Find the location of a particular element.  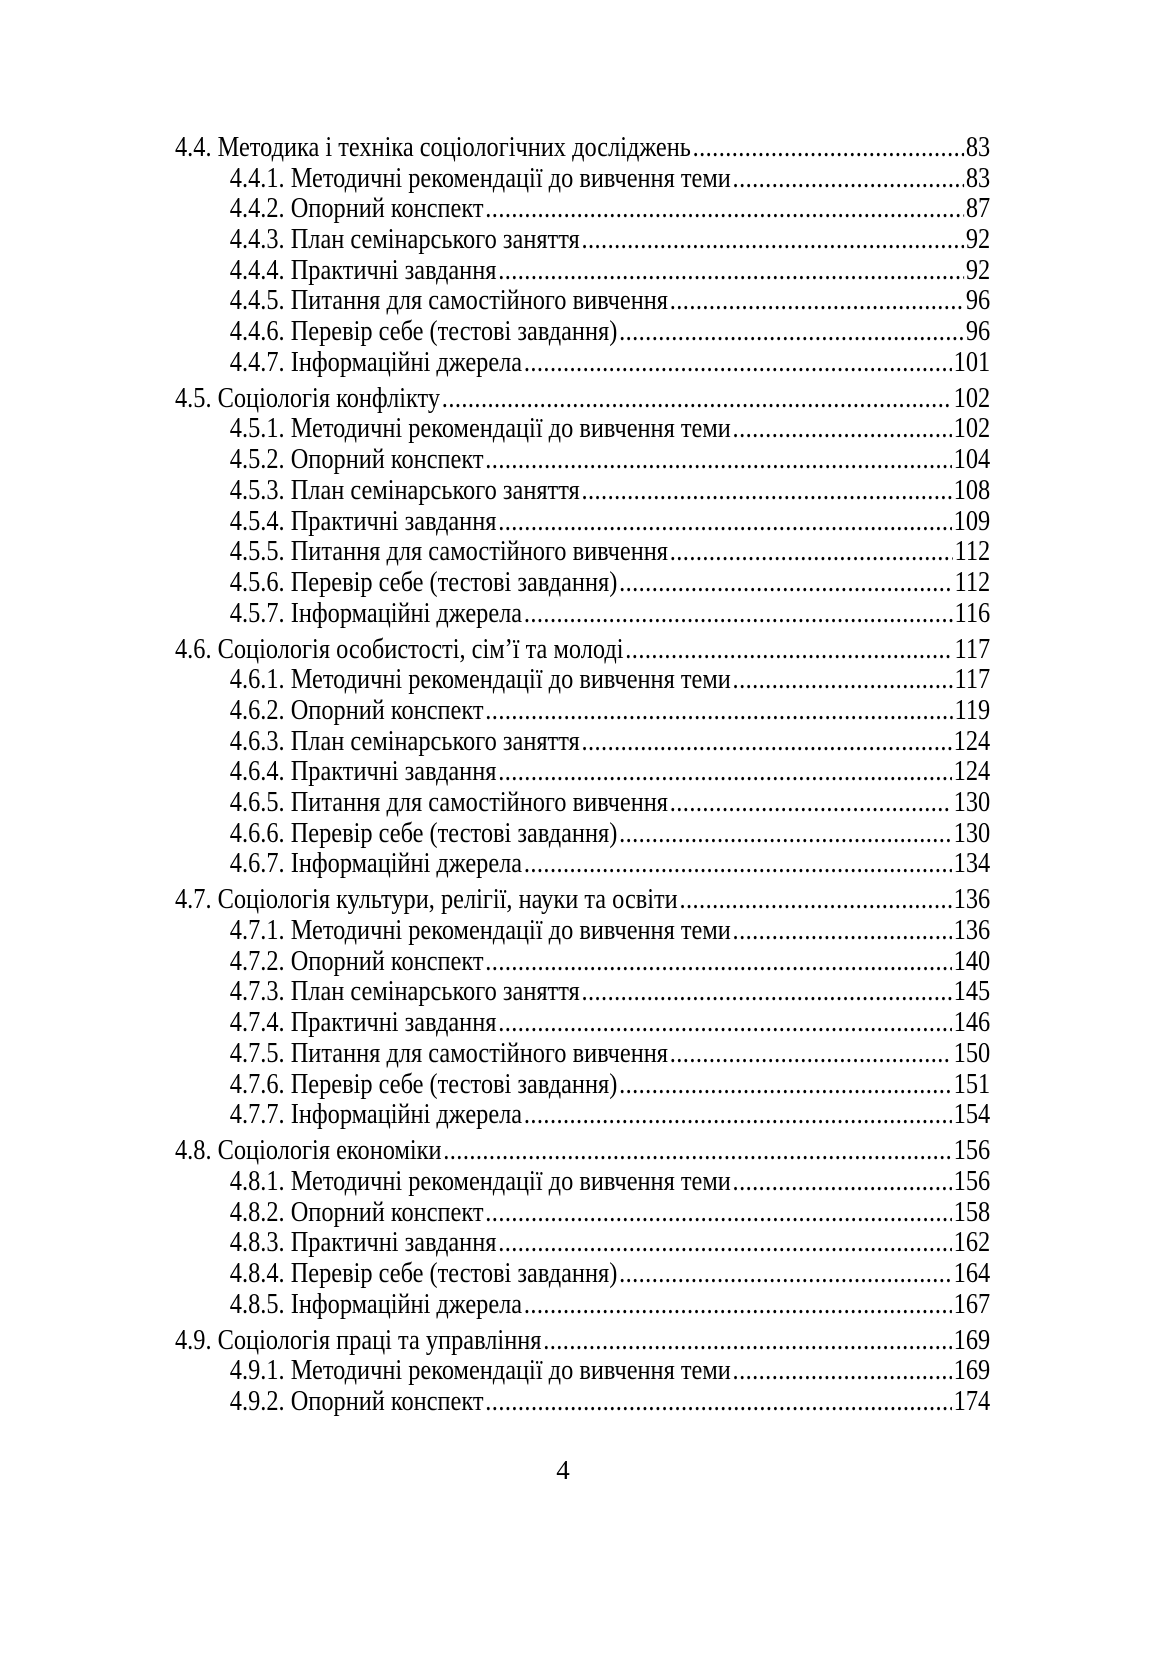

toc-subsection-entry: 4.7.4. Практичні завдання 146 is located at coordinates (582, 1023).